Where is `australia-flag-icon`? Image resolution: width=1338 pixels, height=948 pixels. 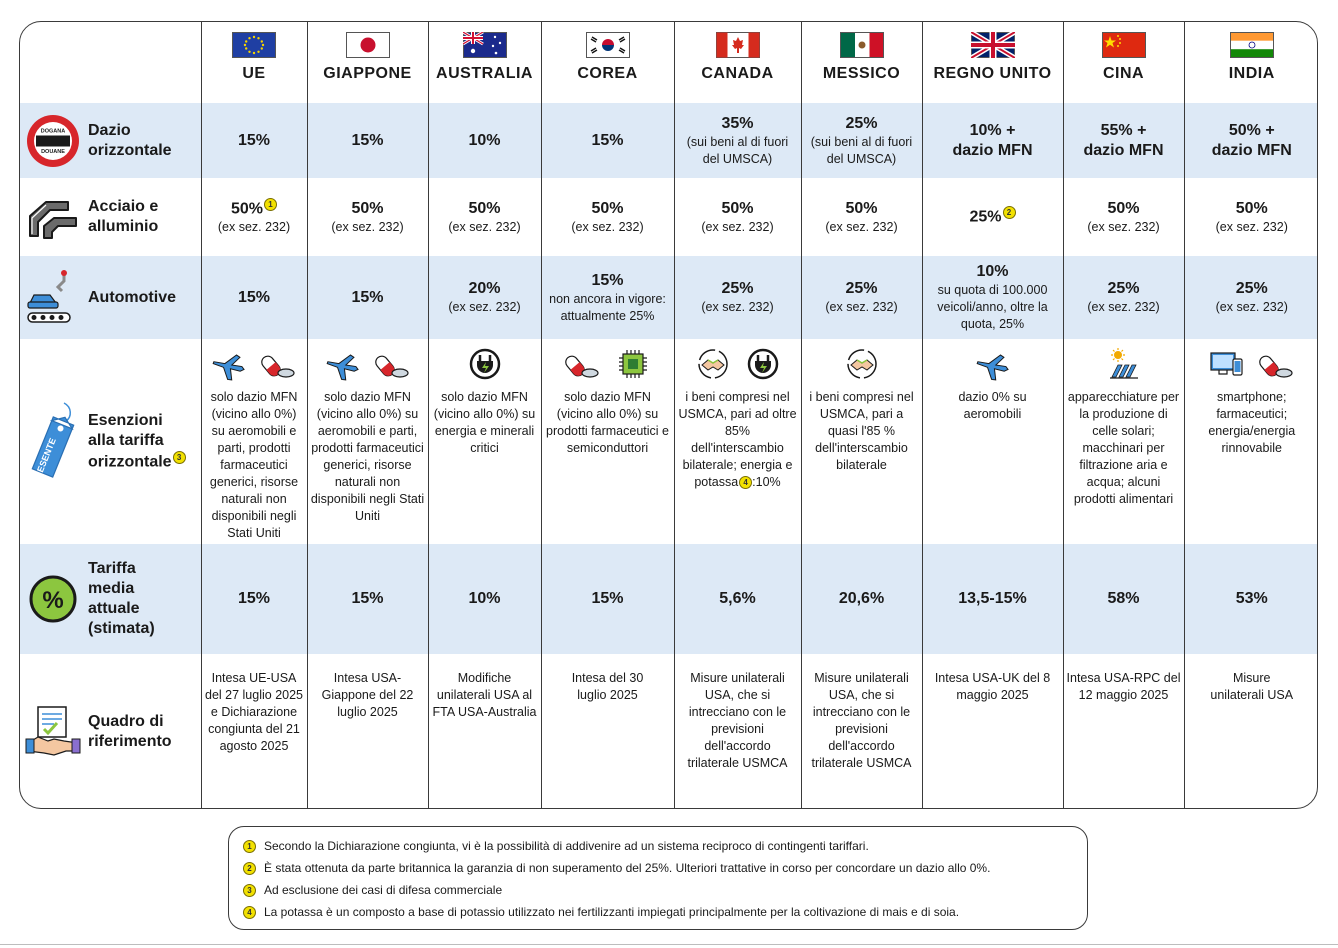 australia-flag-icon is located at coordinates (484, 45).